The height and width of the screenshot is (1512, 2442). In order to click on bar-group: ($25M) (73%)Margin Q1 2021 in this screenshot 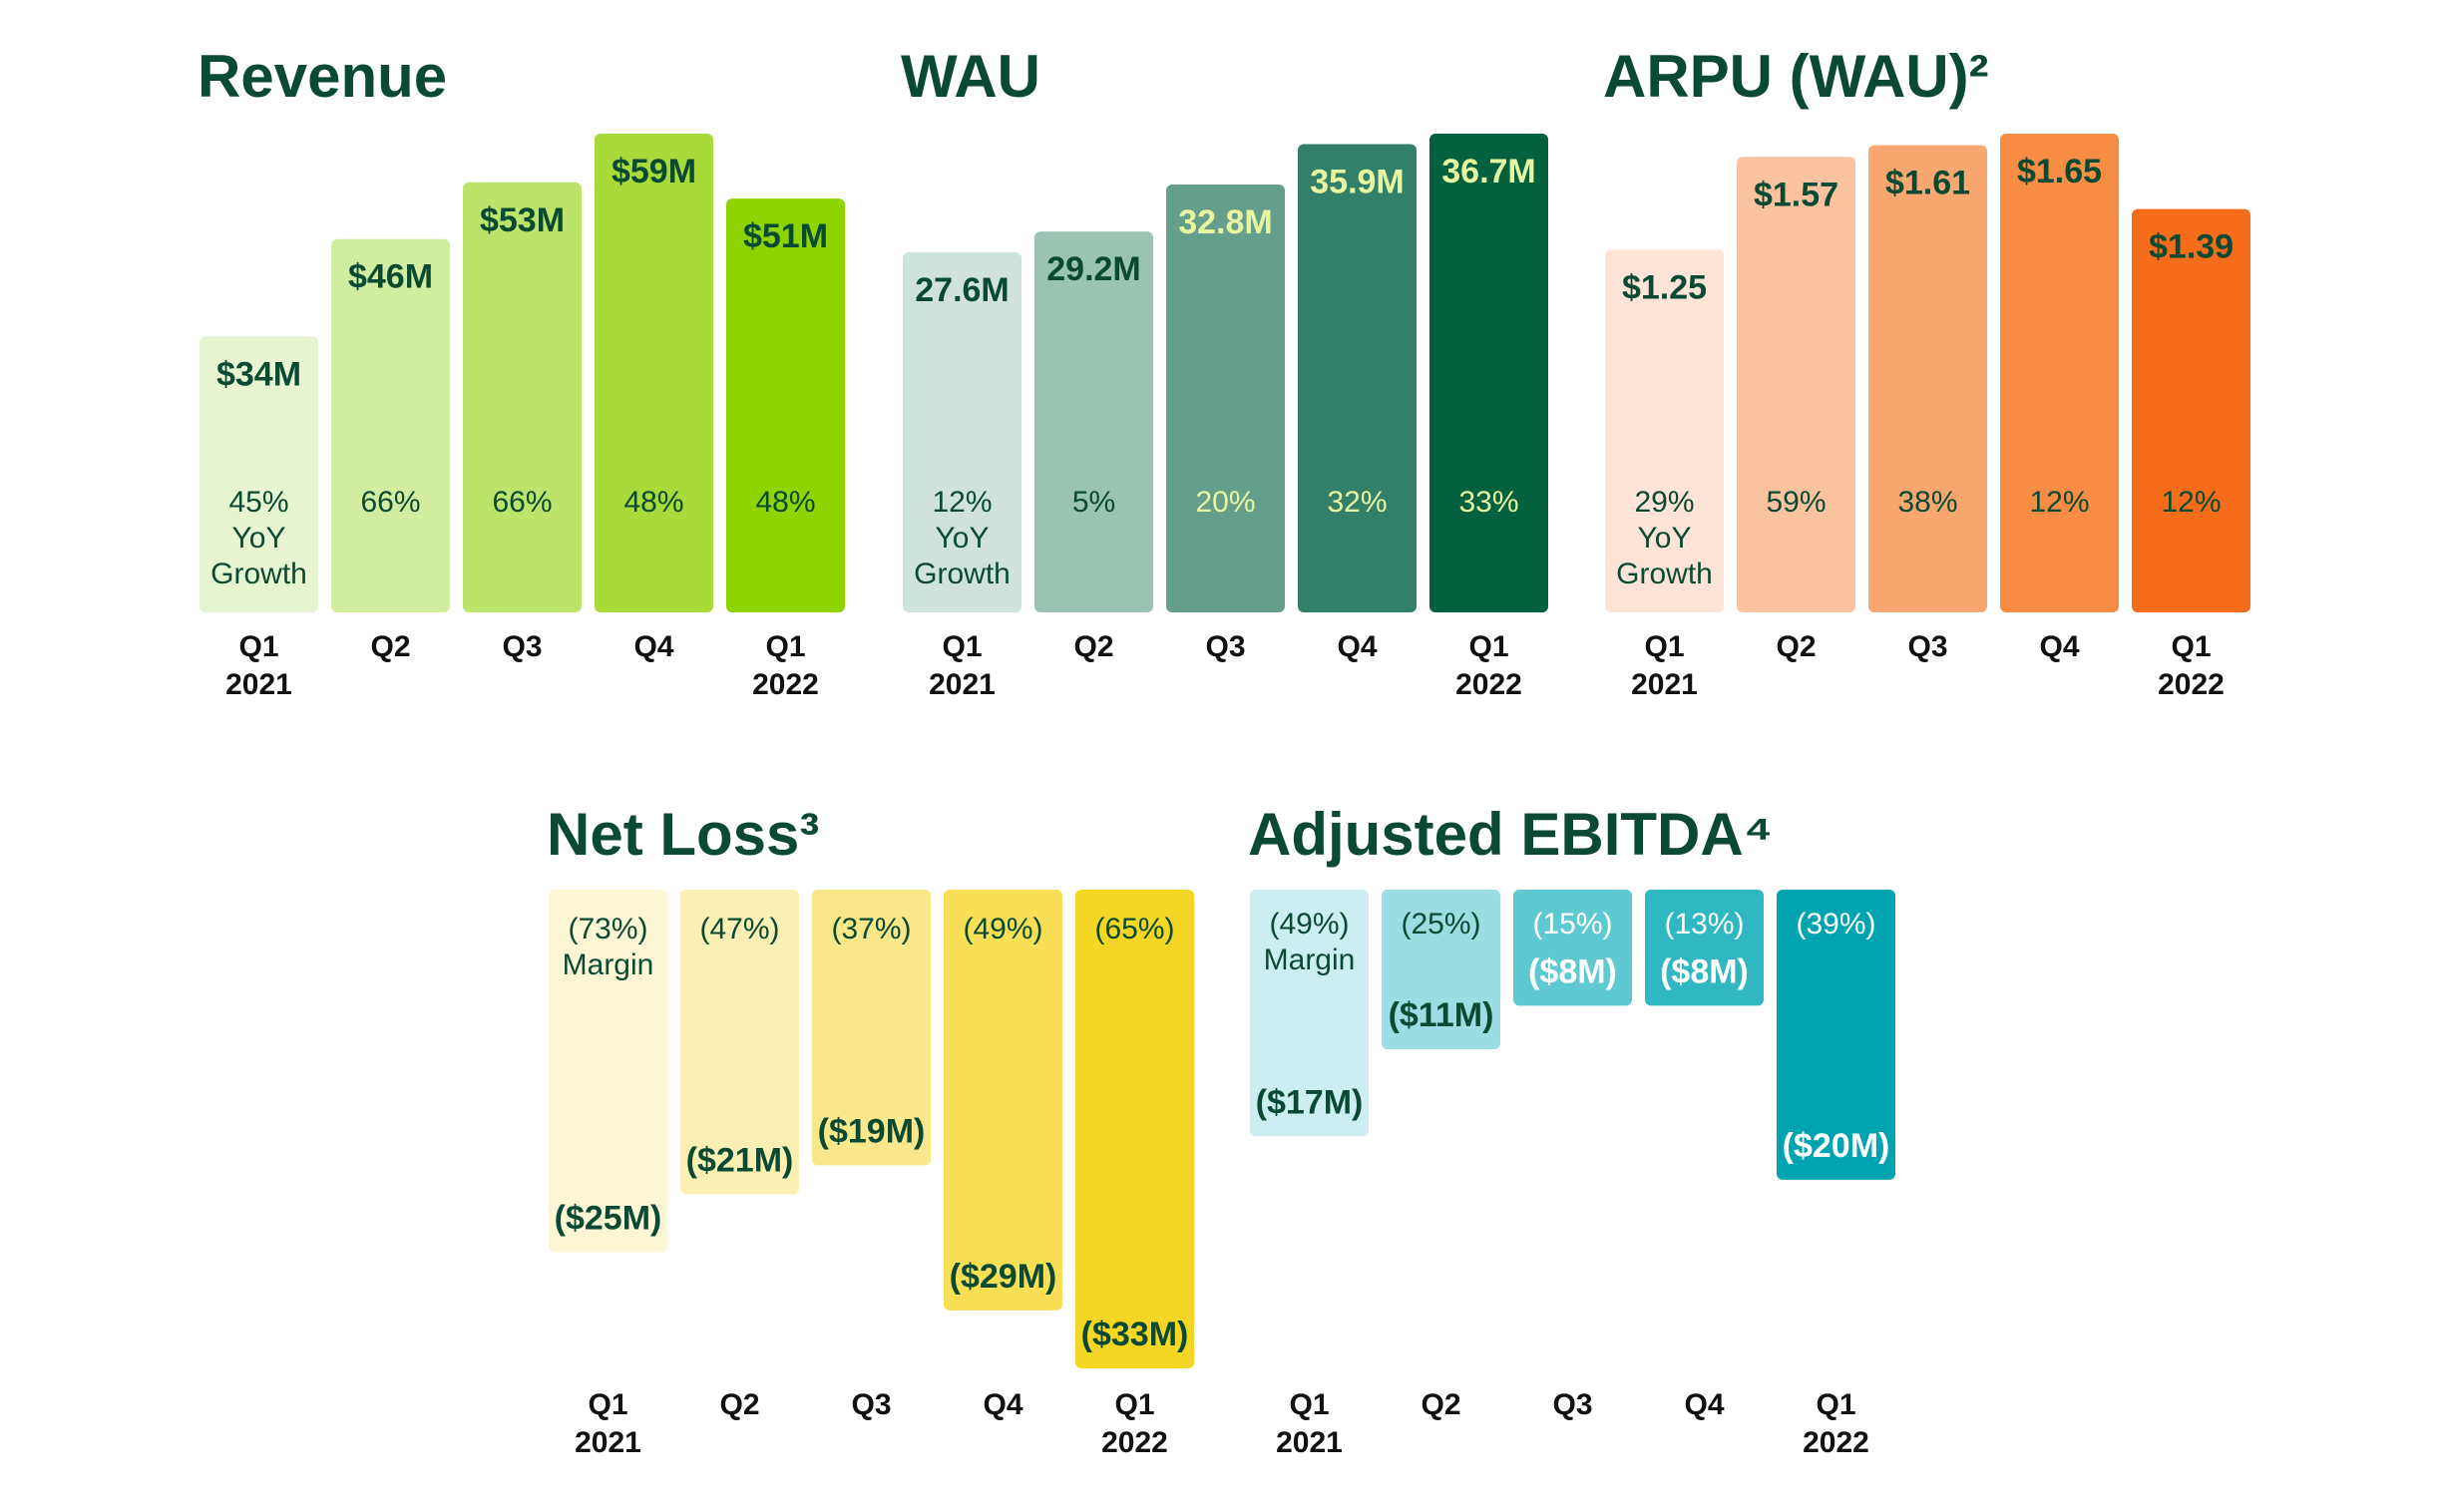, I will do `click(608, 1174)`.